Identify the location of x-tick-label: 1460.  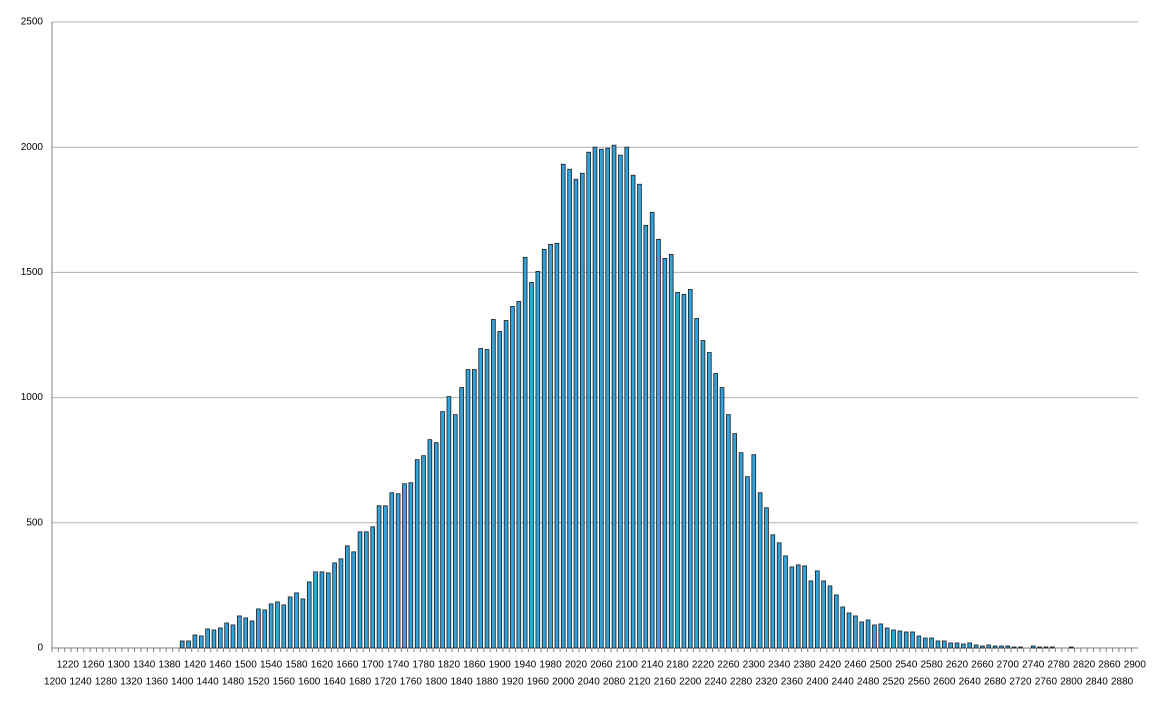
(220, 665).